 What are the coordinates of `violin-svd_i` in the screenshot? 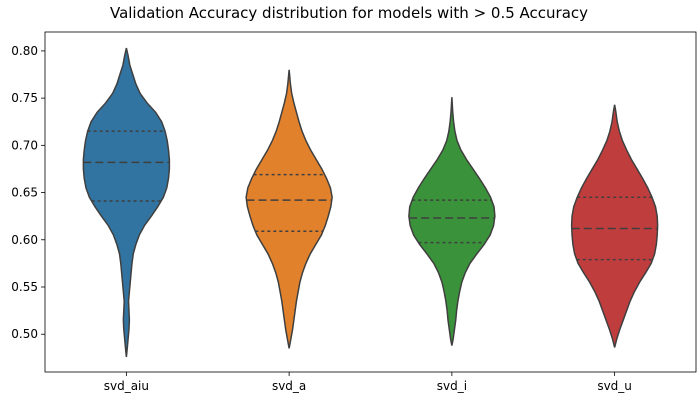 It's located at (452, 221).